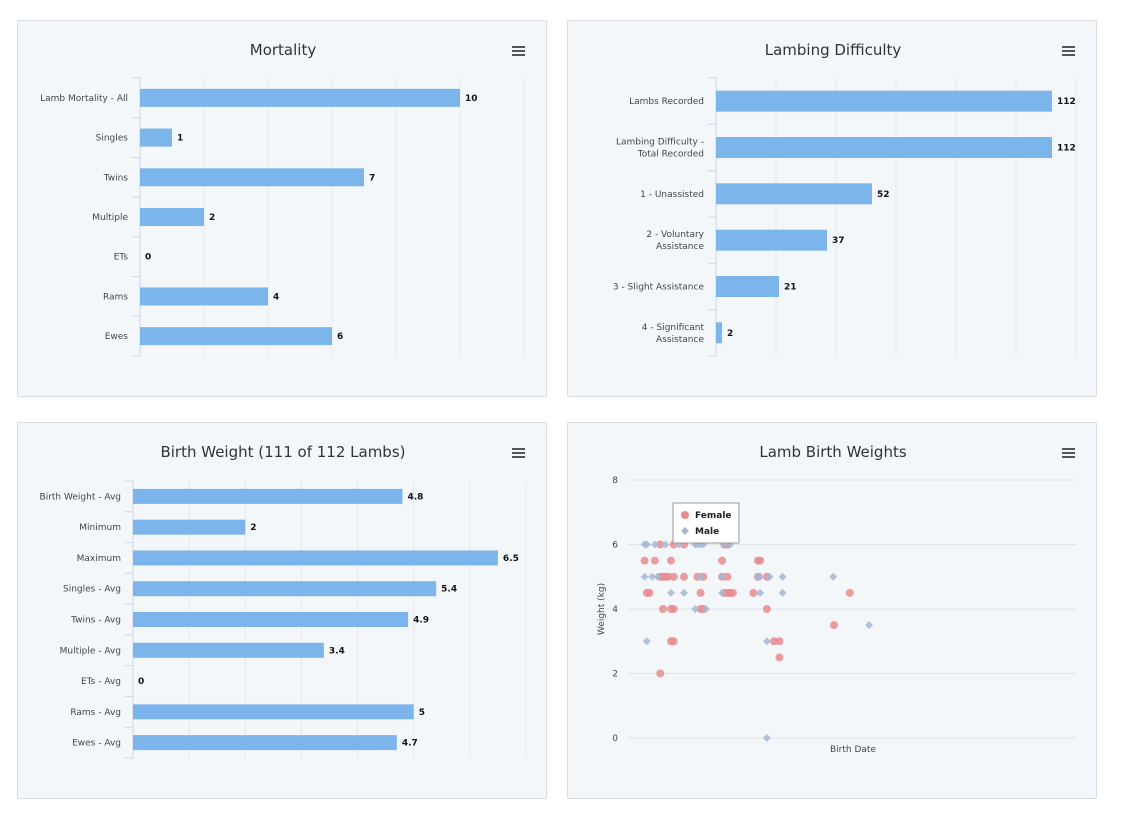 This screenshot has width=1121, height=818. What do you see at coordinates (116, 178) in the screenshot?
I see `category-label: Twins` at bounding box center [116, 178].